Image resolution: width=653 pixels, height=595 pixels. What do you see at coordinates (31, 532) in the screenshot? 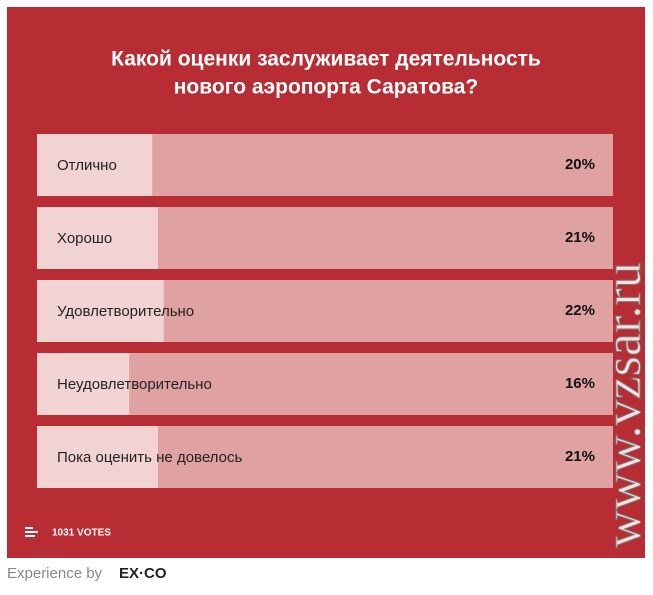
I see `votes-icon` at bounding box center [31, 532].